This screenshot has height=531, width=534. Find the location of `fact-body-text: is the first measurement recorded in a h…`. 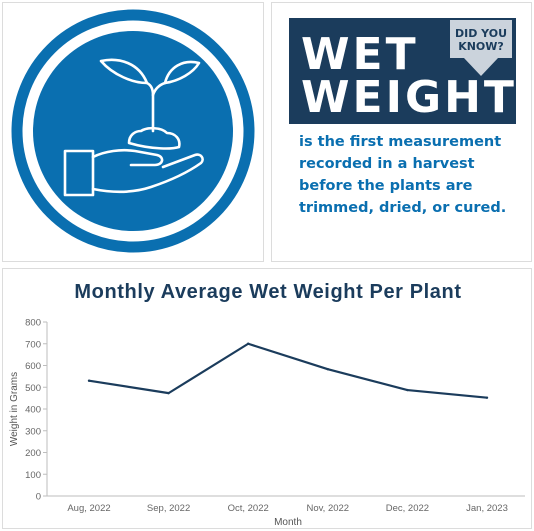

fact-body-text: is the first measurement recorded in a h… is located at coordinates (403, 175).